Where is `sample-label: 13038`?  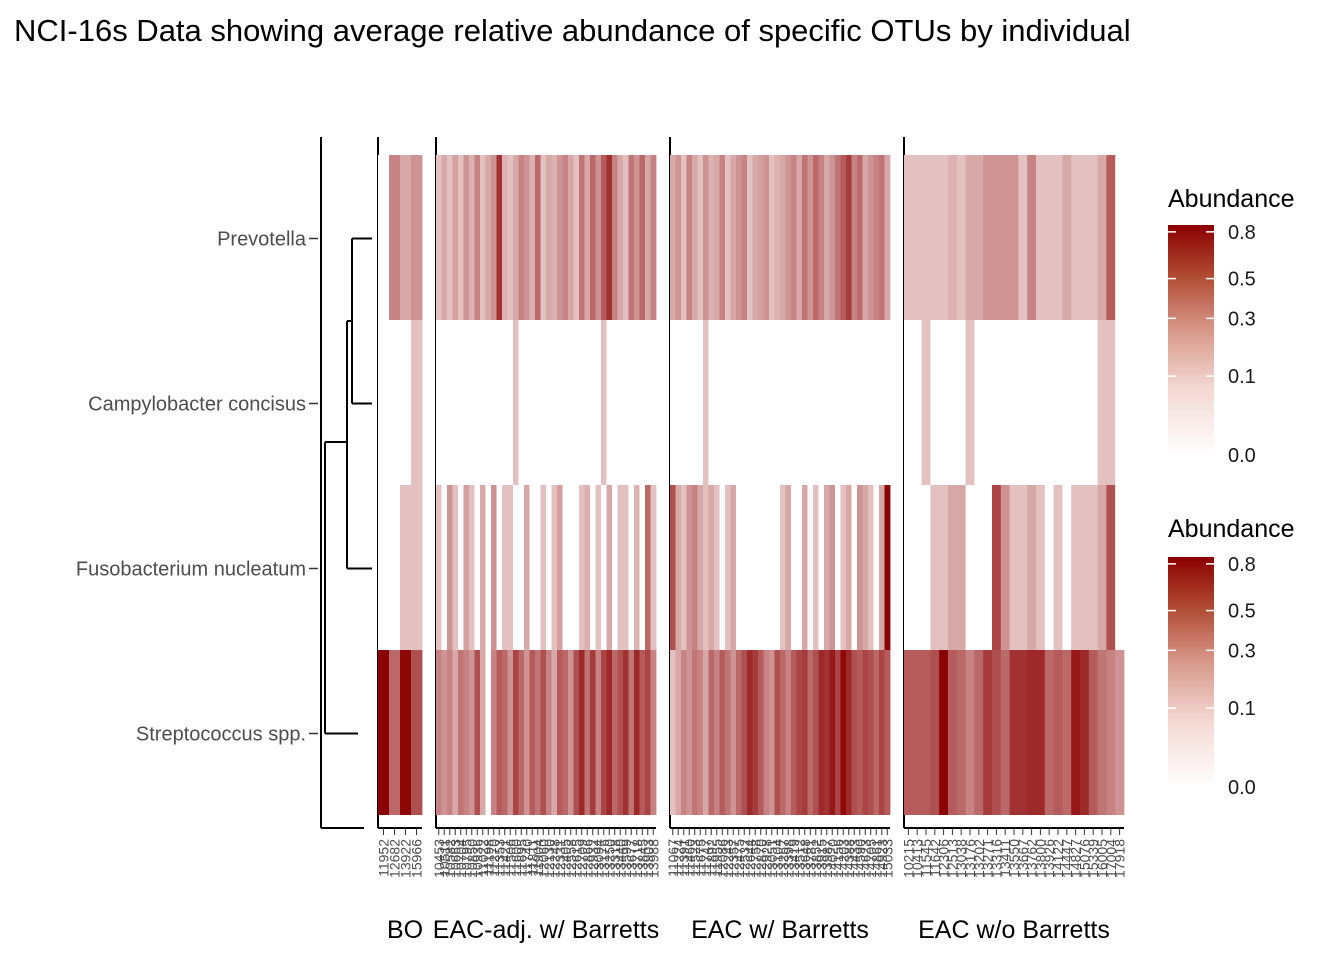 sample-label: 13038 is located at coordinates (961, 858).